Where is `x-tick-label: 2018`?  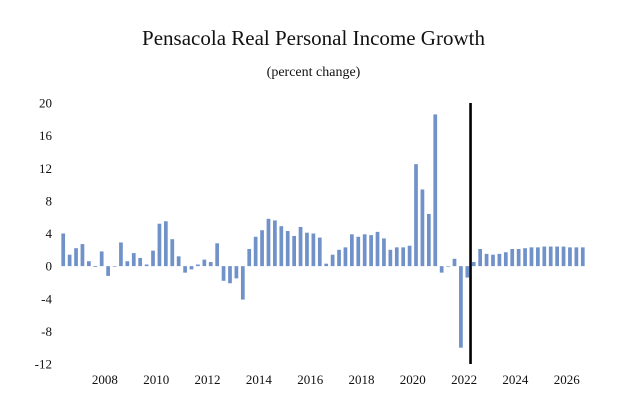 x-tick-label: 2018 is located at coordinates (362, 379).